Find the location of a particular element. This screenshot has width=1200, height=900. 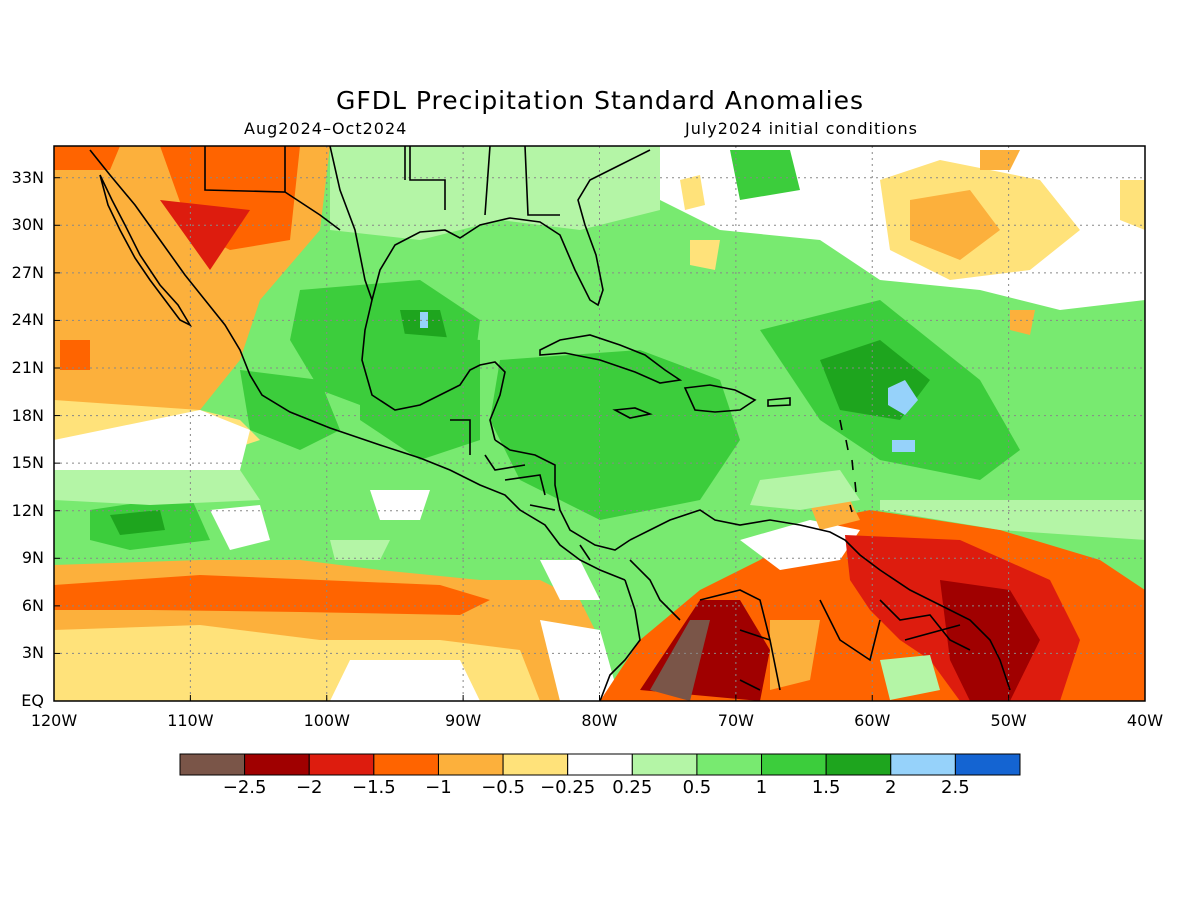

field-dry-core-c is located at coordinates (87, 158).